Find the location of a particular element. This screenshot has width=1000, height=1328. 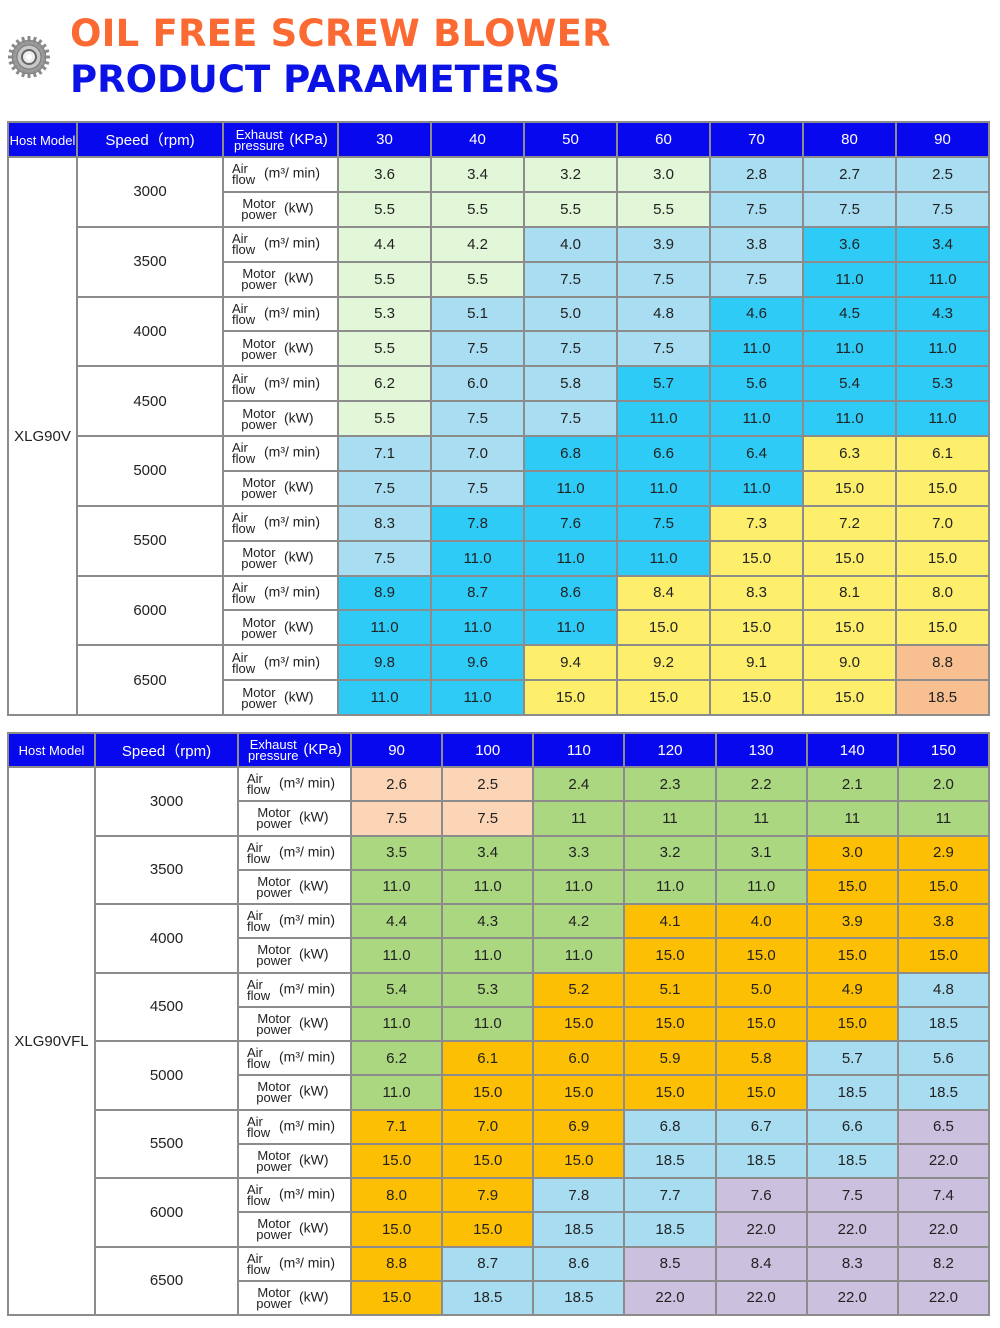

air-flow-value: 3.3 is located at coordinates (579, 852).